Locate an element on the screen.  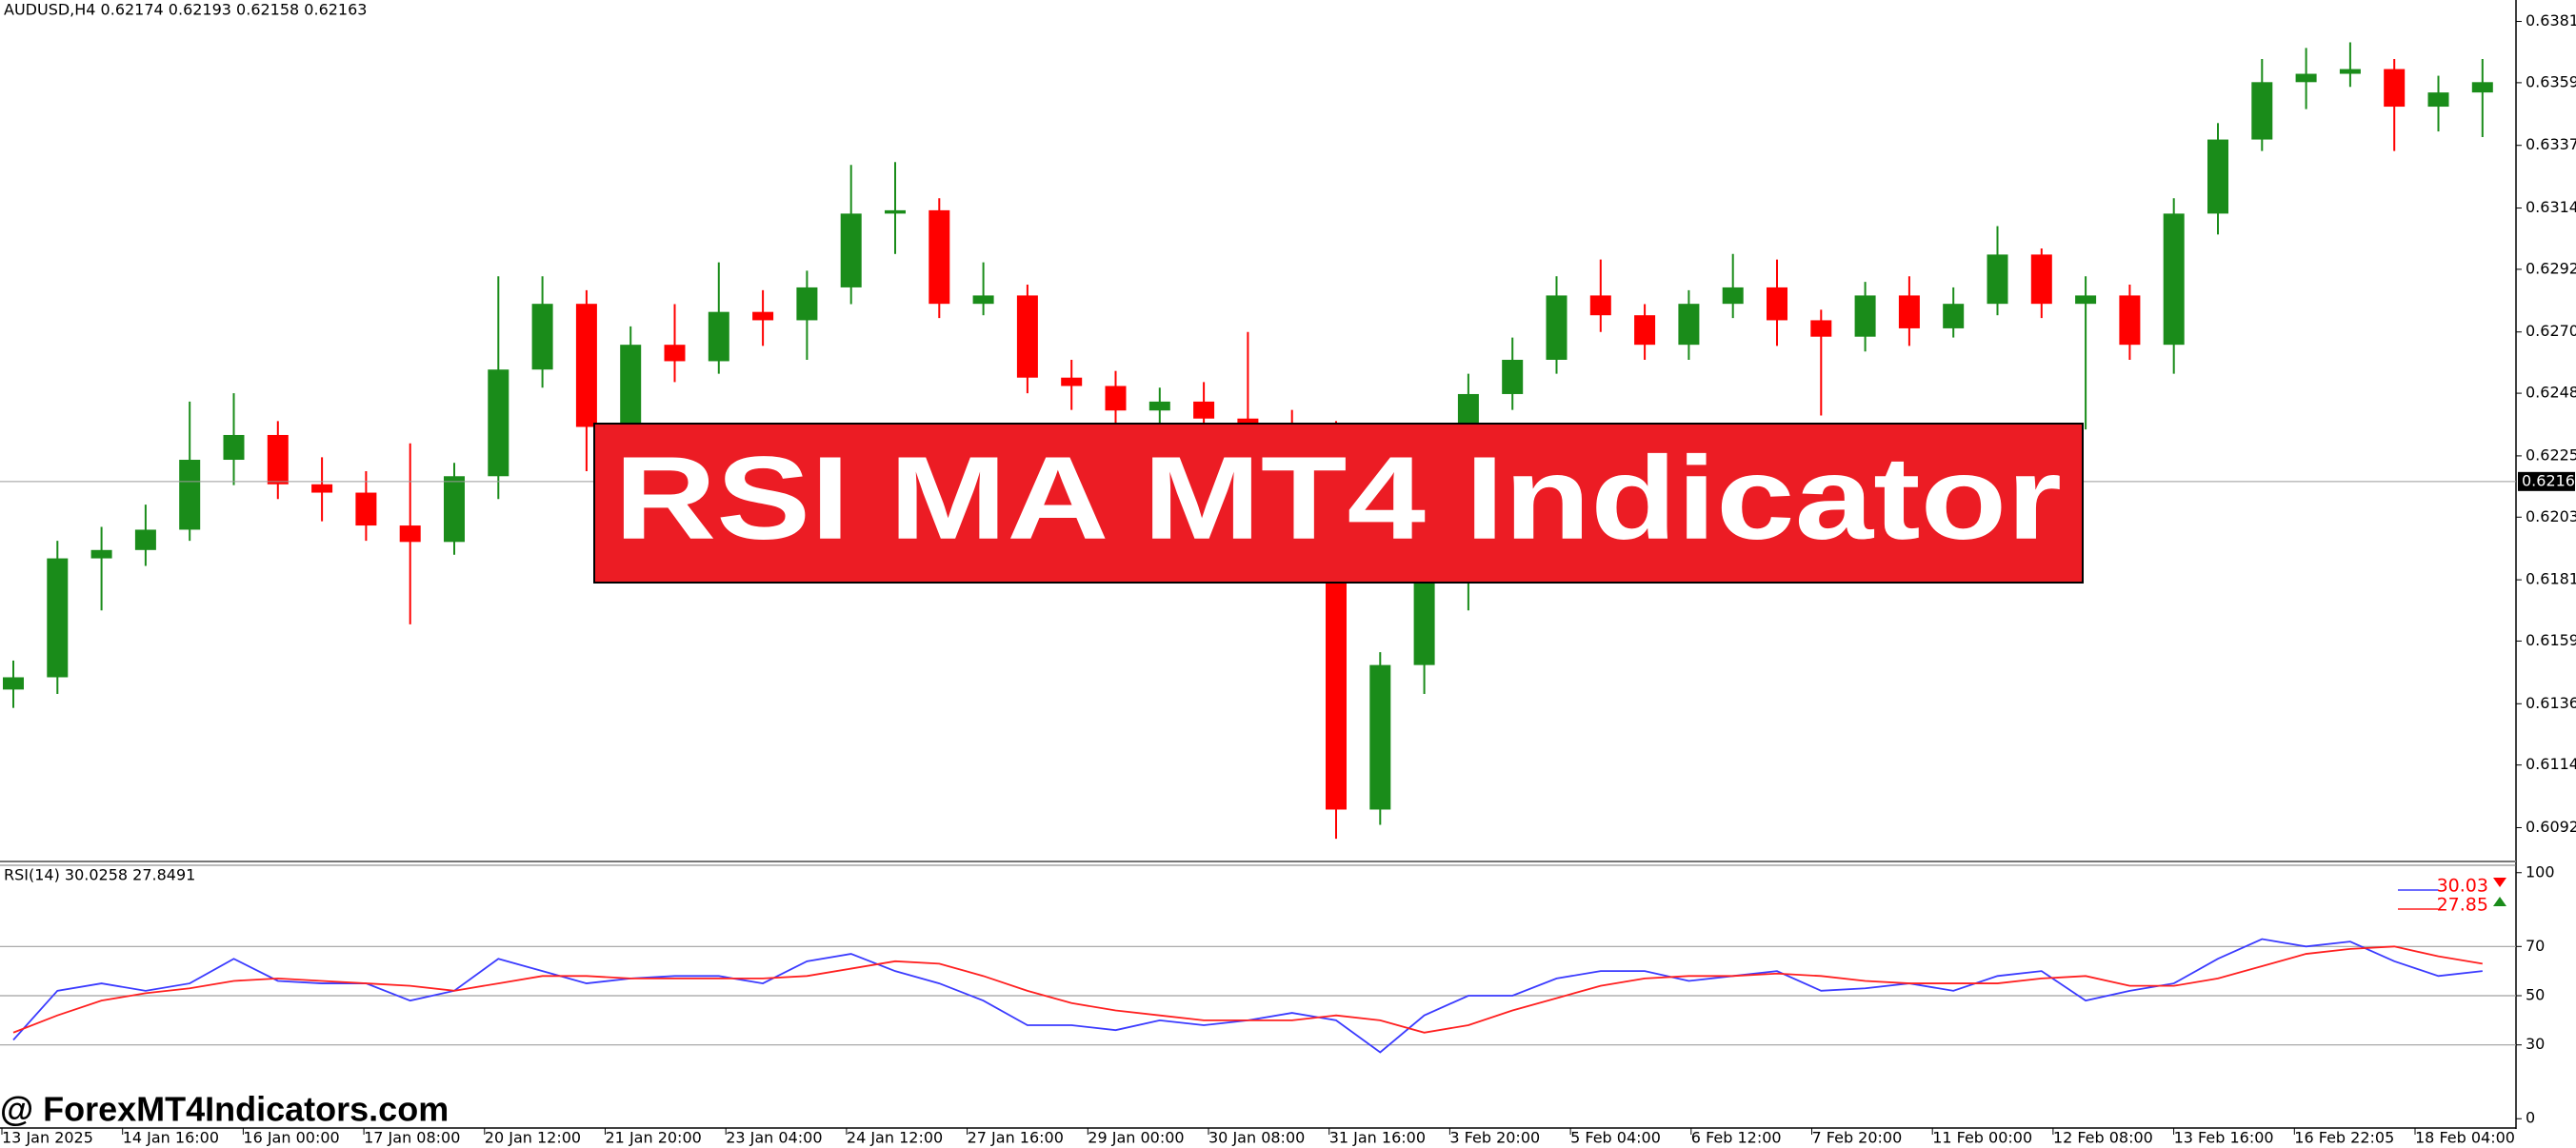
current-price-box is located at coordinates (2546, 481).